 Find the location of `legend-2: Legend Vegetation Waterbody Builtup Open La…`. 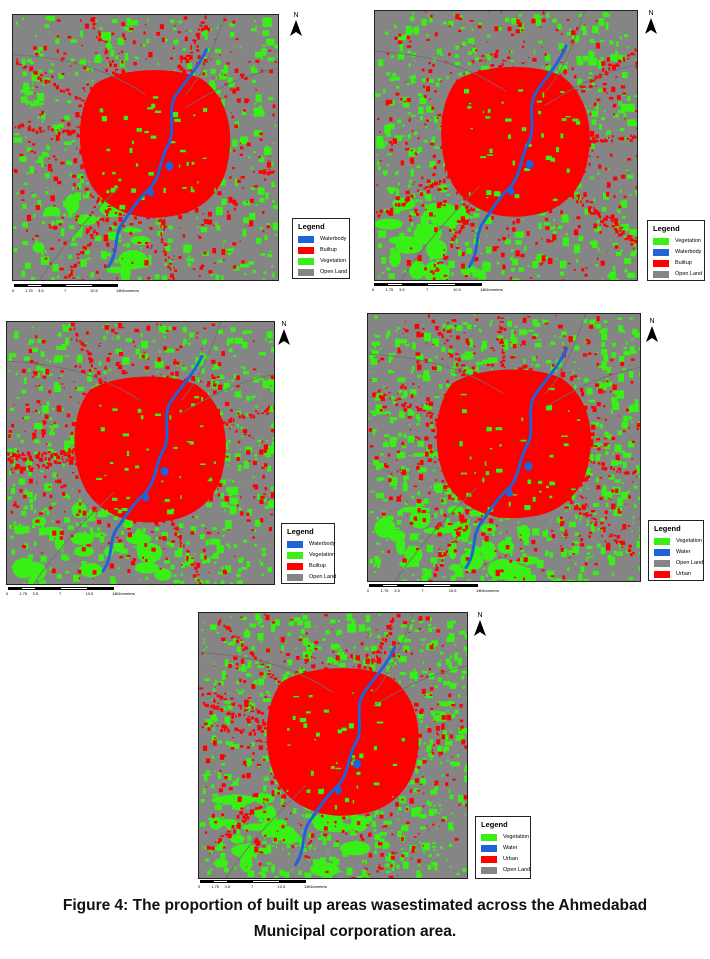

legend-2: Legend Vegetation Waterbody Builtup Open La… is located at coordinates (676, 250).